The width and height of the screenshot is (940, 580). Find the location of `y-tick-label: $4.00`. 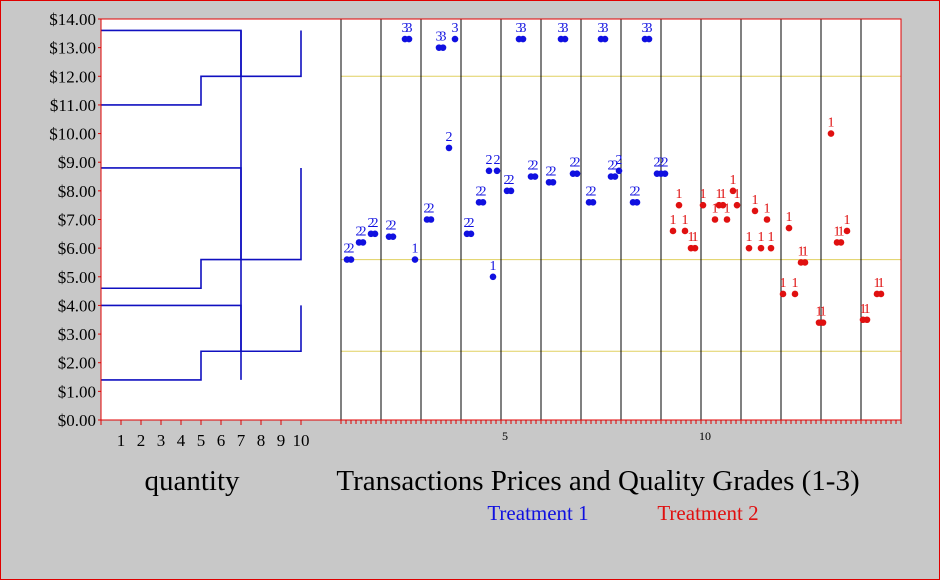

y-tick-label: $4.00 is located at coordinates (77, 305).